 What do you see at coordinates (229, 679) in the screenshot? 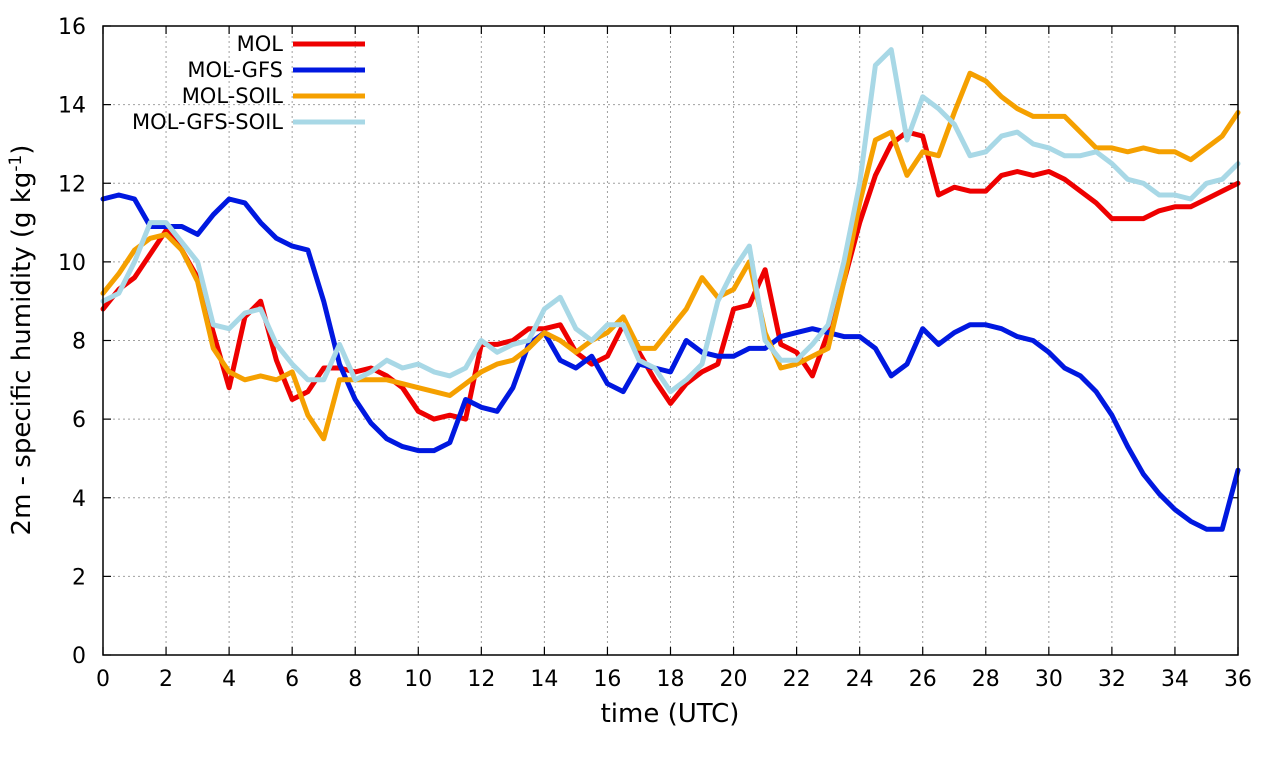
I see `x-tick-label: 4` at bounding box center [229, 679].